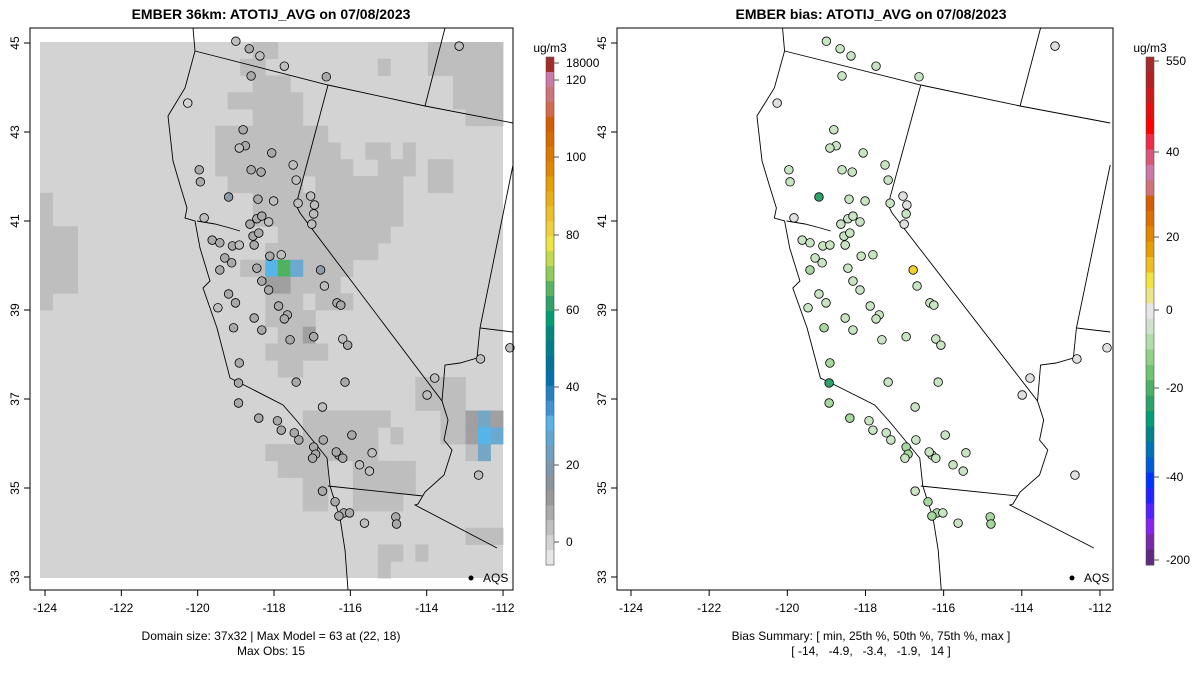  Describe the element at coordinates (1176, 61) in the screenshot. I see `colorbar-tick-label: 550` at that location.